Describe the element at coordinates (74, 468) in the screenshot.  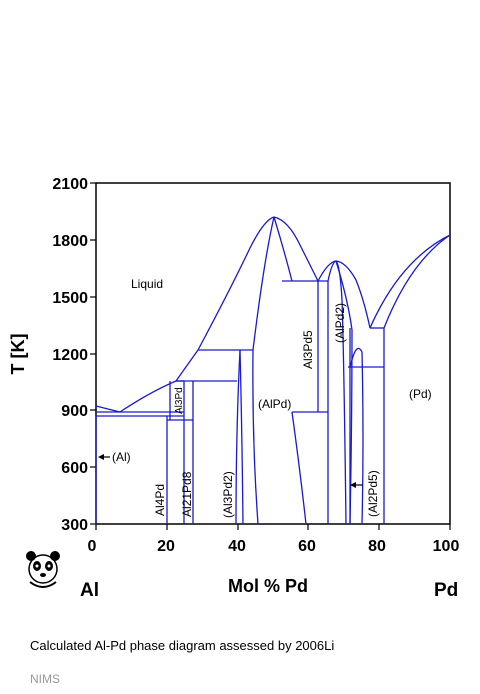
I see `y-tick-label: 600` at that location.